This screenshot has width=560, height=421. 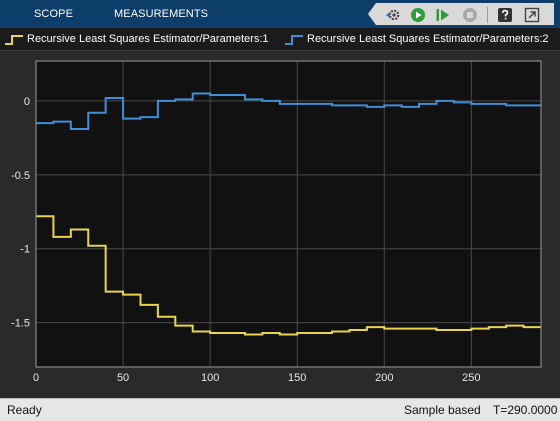 What do you see at coordinates (210, 378) in the screenshot?
I see `x-tick-label: 100` at bounding box center [210, 378].